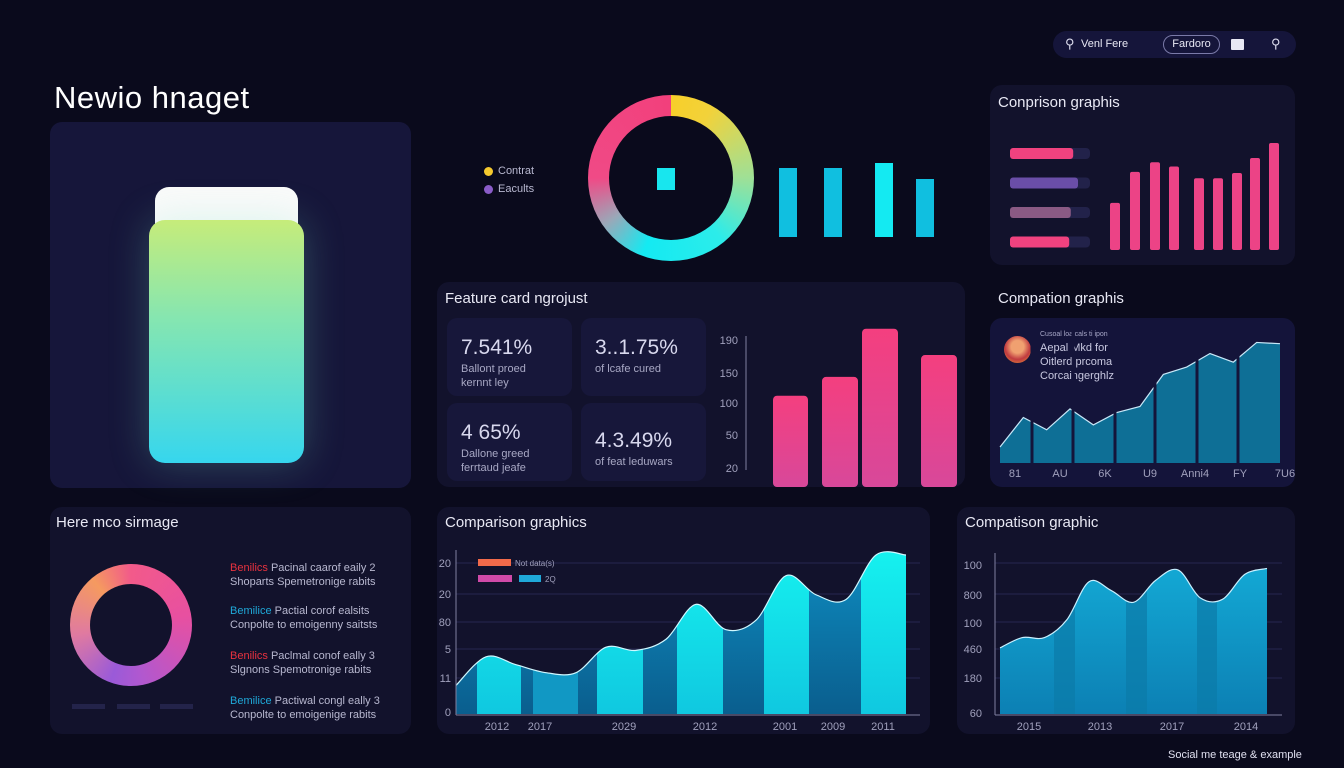  What do you see at coordinates (1074, 334) in the screenshot?
I see `chart-caption: Cusoal loalcals ti ipon` at bounding box center [1074, 334].